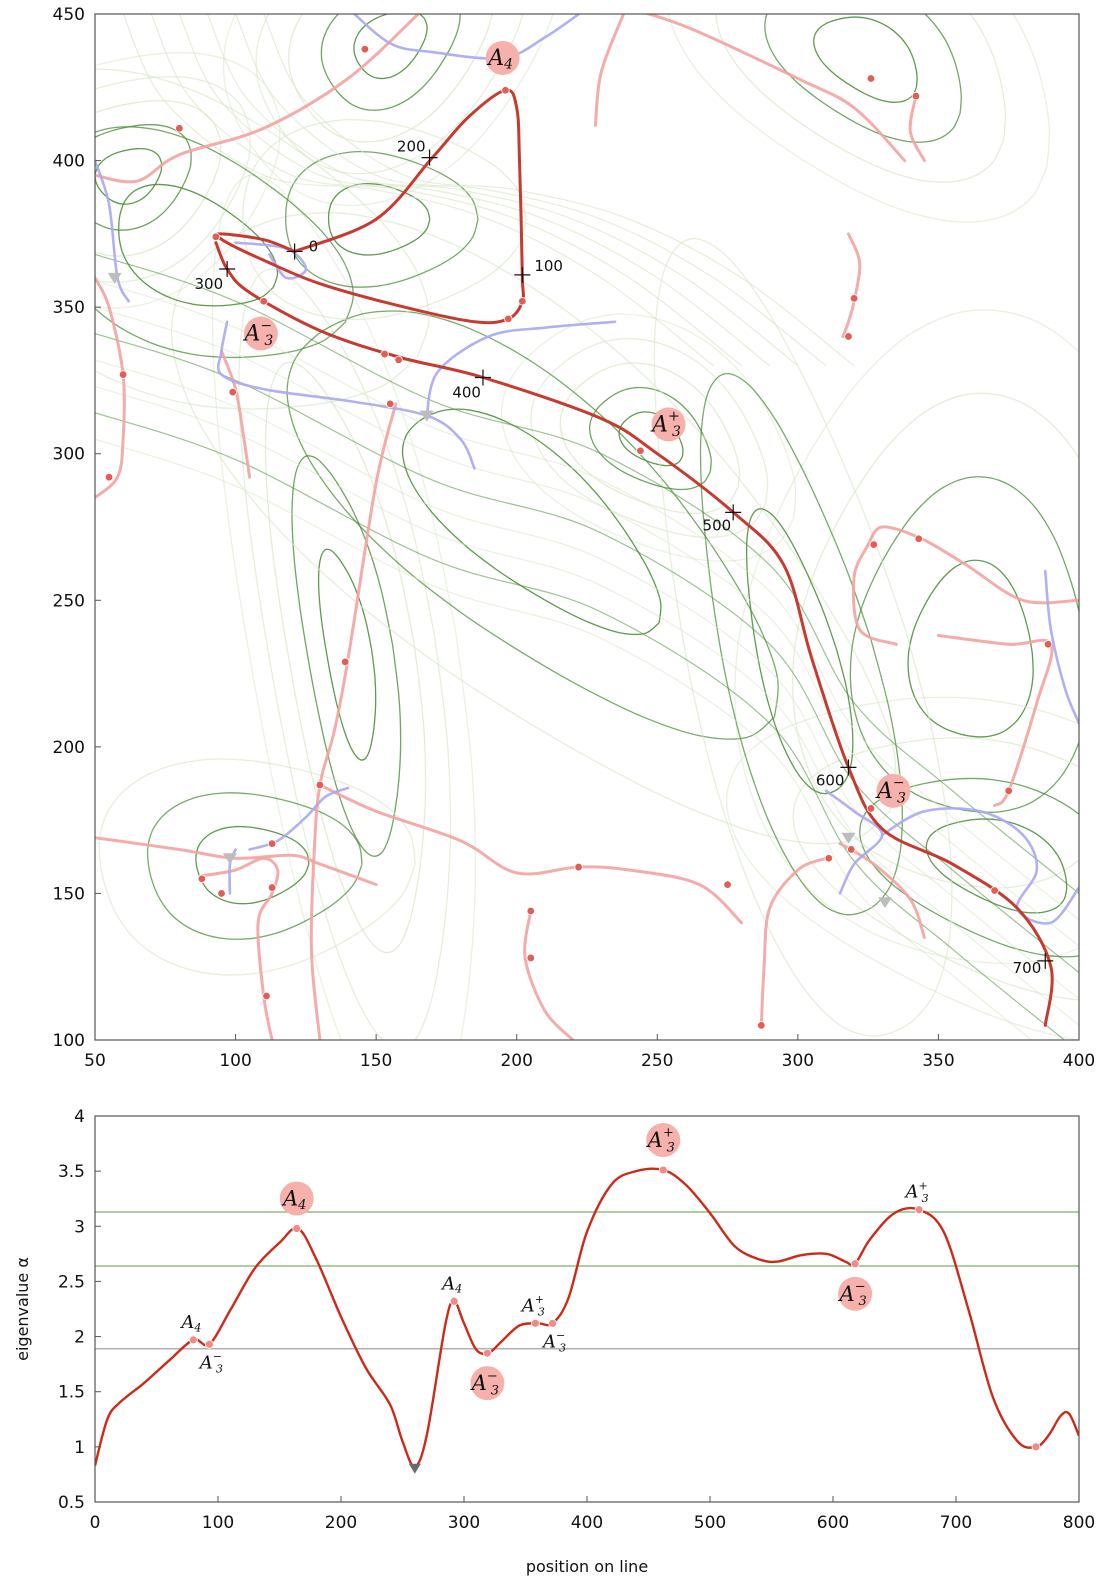  What do you see at coordinates (956, 1523) in the screenshot?
I see `x-tick-label: 700` at bounding box center [956, 1523].